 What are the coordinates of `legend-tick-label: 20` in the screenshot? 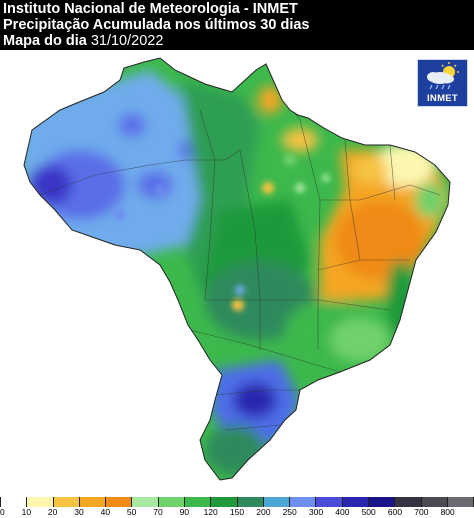 It's located at (52, 512).